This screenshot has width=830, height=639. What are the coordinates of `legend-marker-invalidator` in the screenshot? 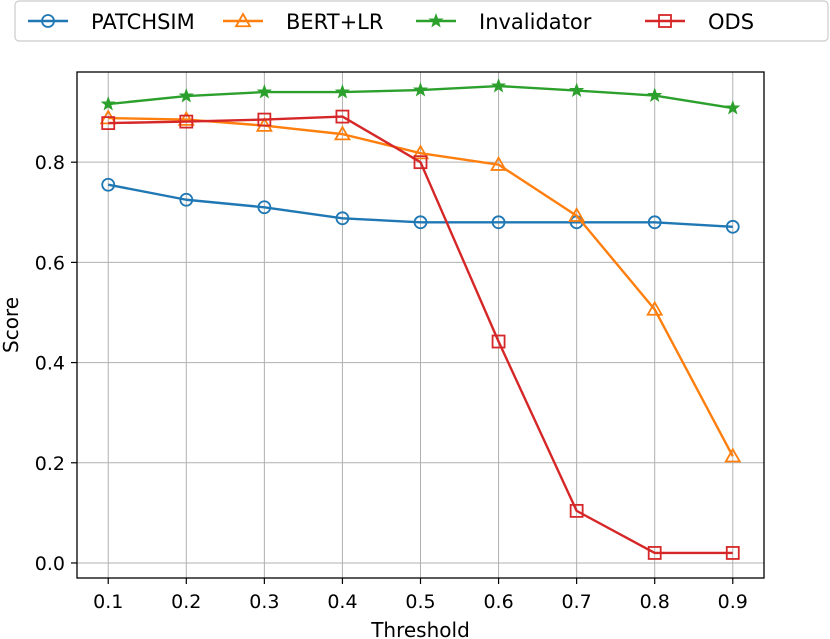 It's located at (436, 20).